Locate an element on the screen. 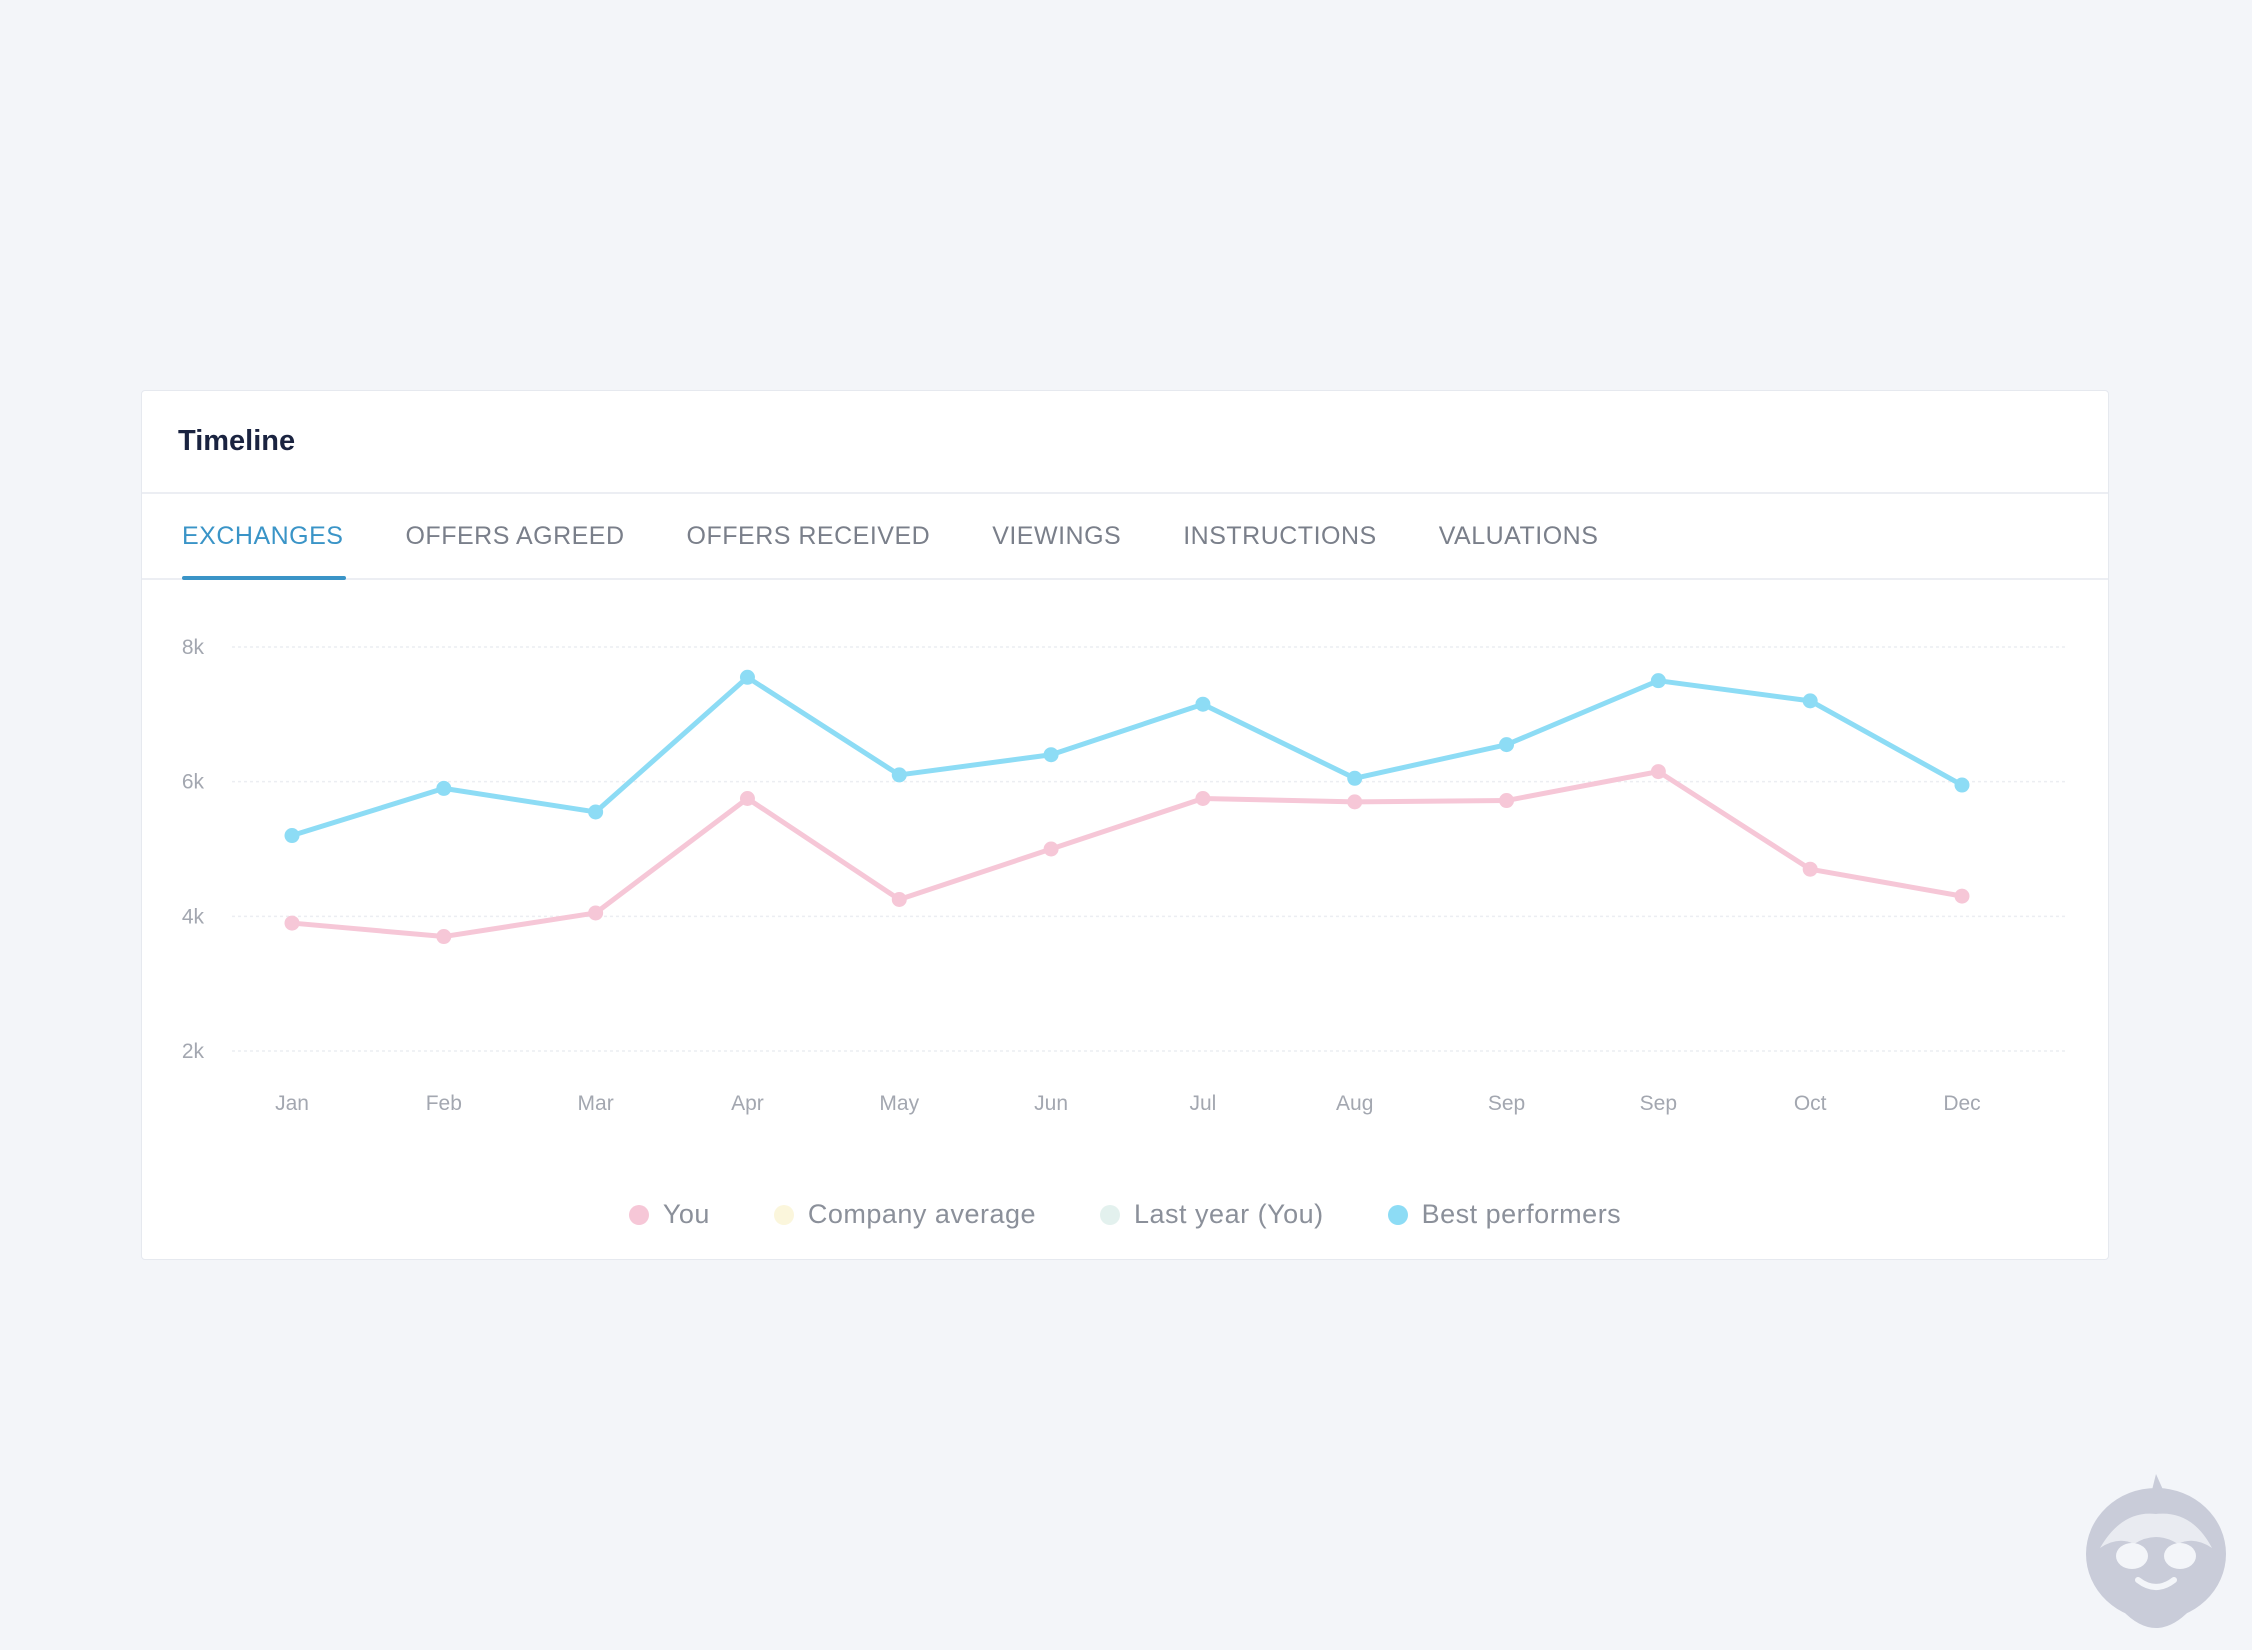 Image resolution: width=2252 pixels, height=1650 pixels. x-tick-label-sep-8: Sep is located at coordinates (1506, 1103).